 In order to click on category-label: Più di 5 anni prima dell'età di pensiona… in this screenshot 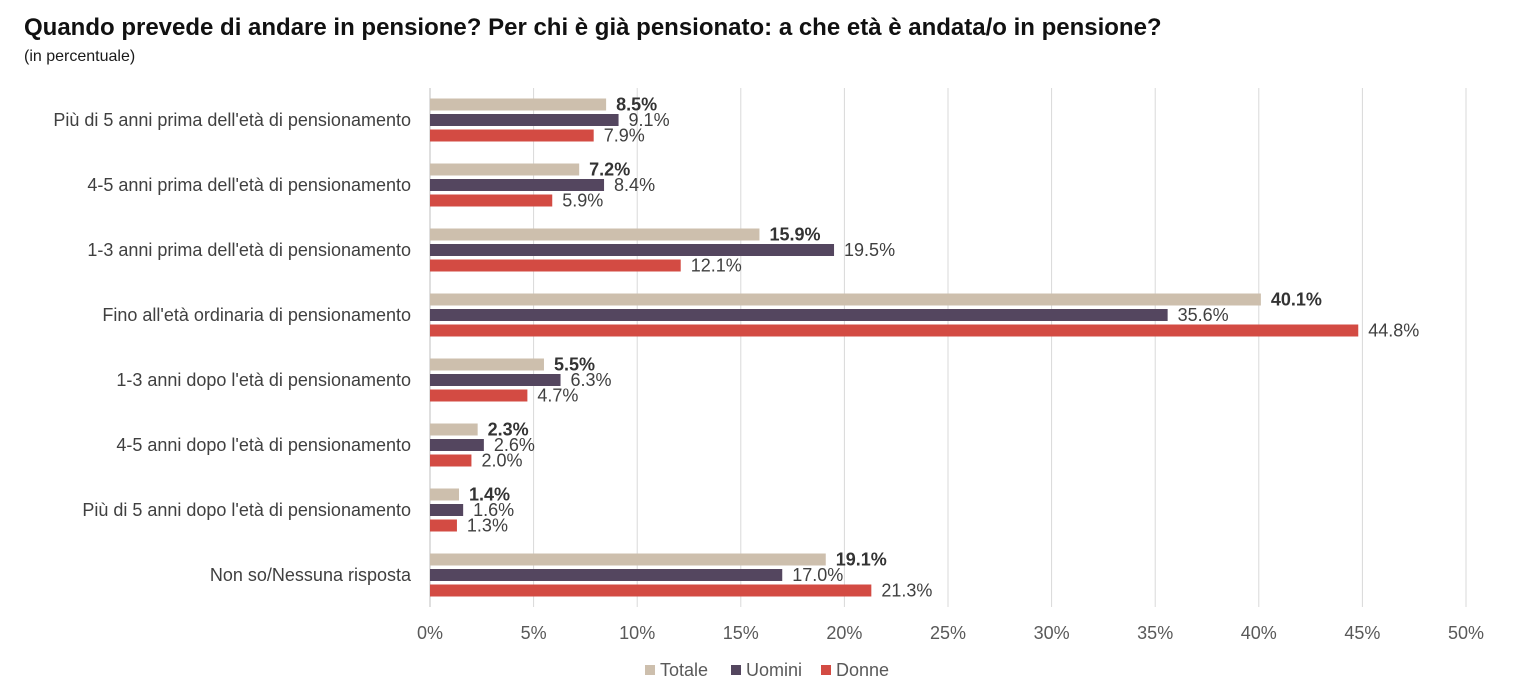, I will do `click(232, 120)`.